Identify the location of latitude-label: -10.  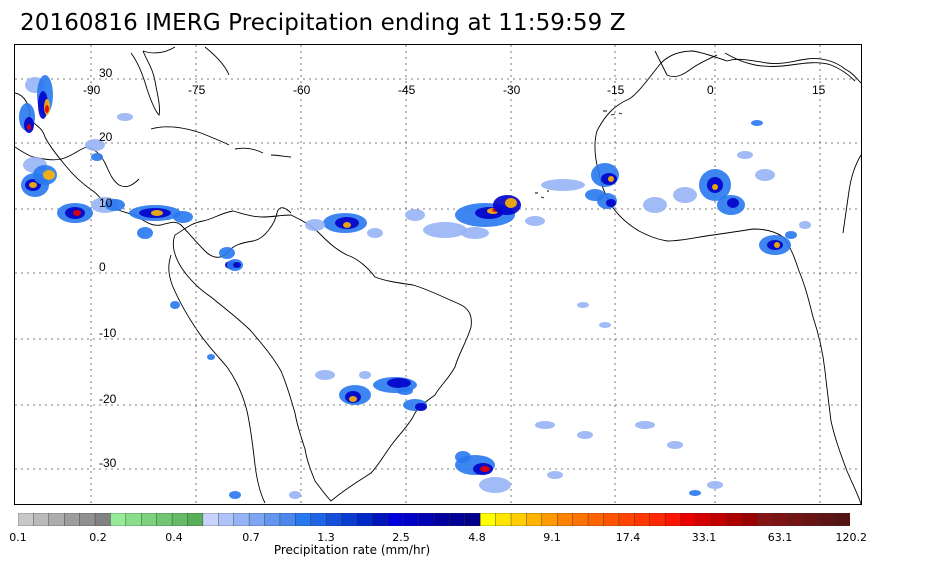
(108, 333).